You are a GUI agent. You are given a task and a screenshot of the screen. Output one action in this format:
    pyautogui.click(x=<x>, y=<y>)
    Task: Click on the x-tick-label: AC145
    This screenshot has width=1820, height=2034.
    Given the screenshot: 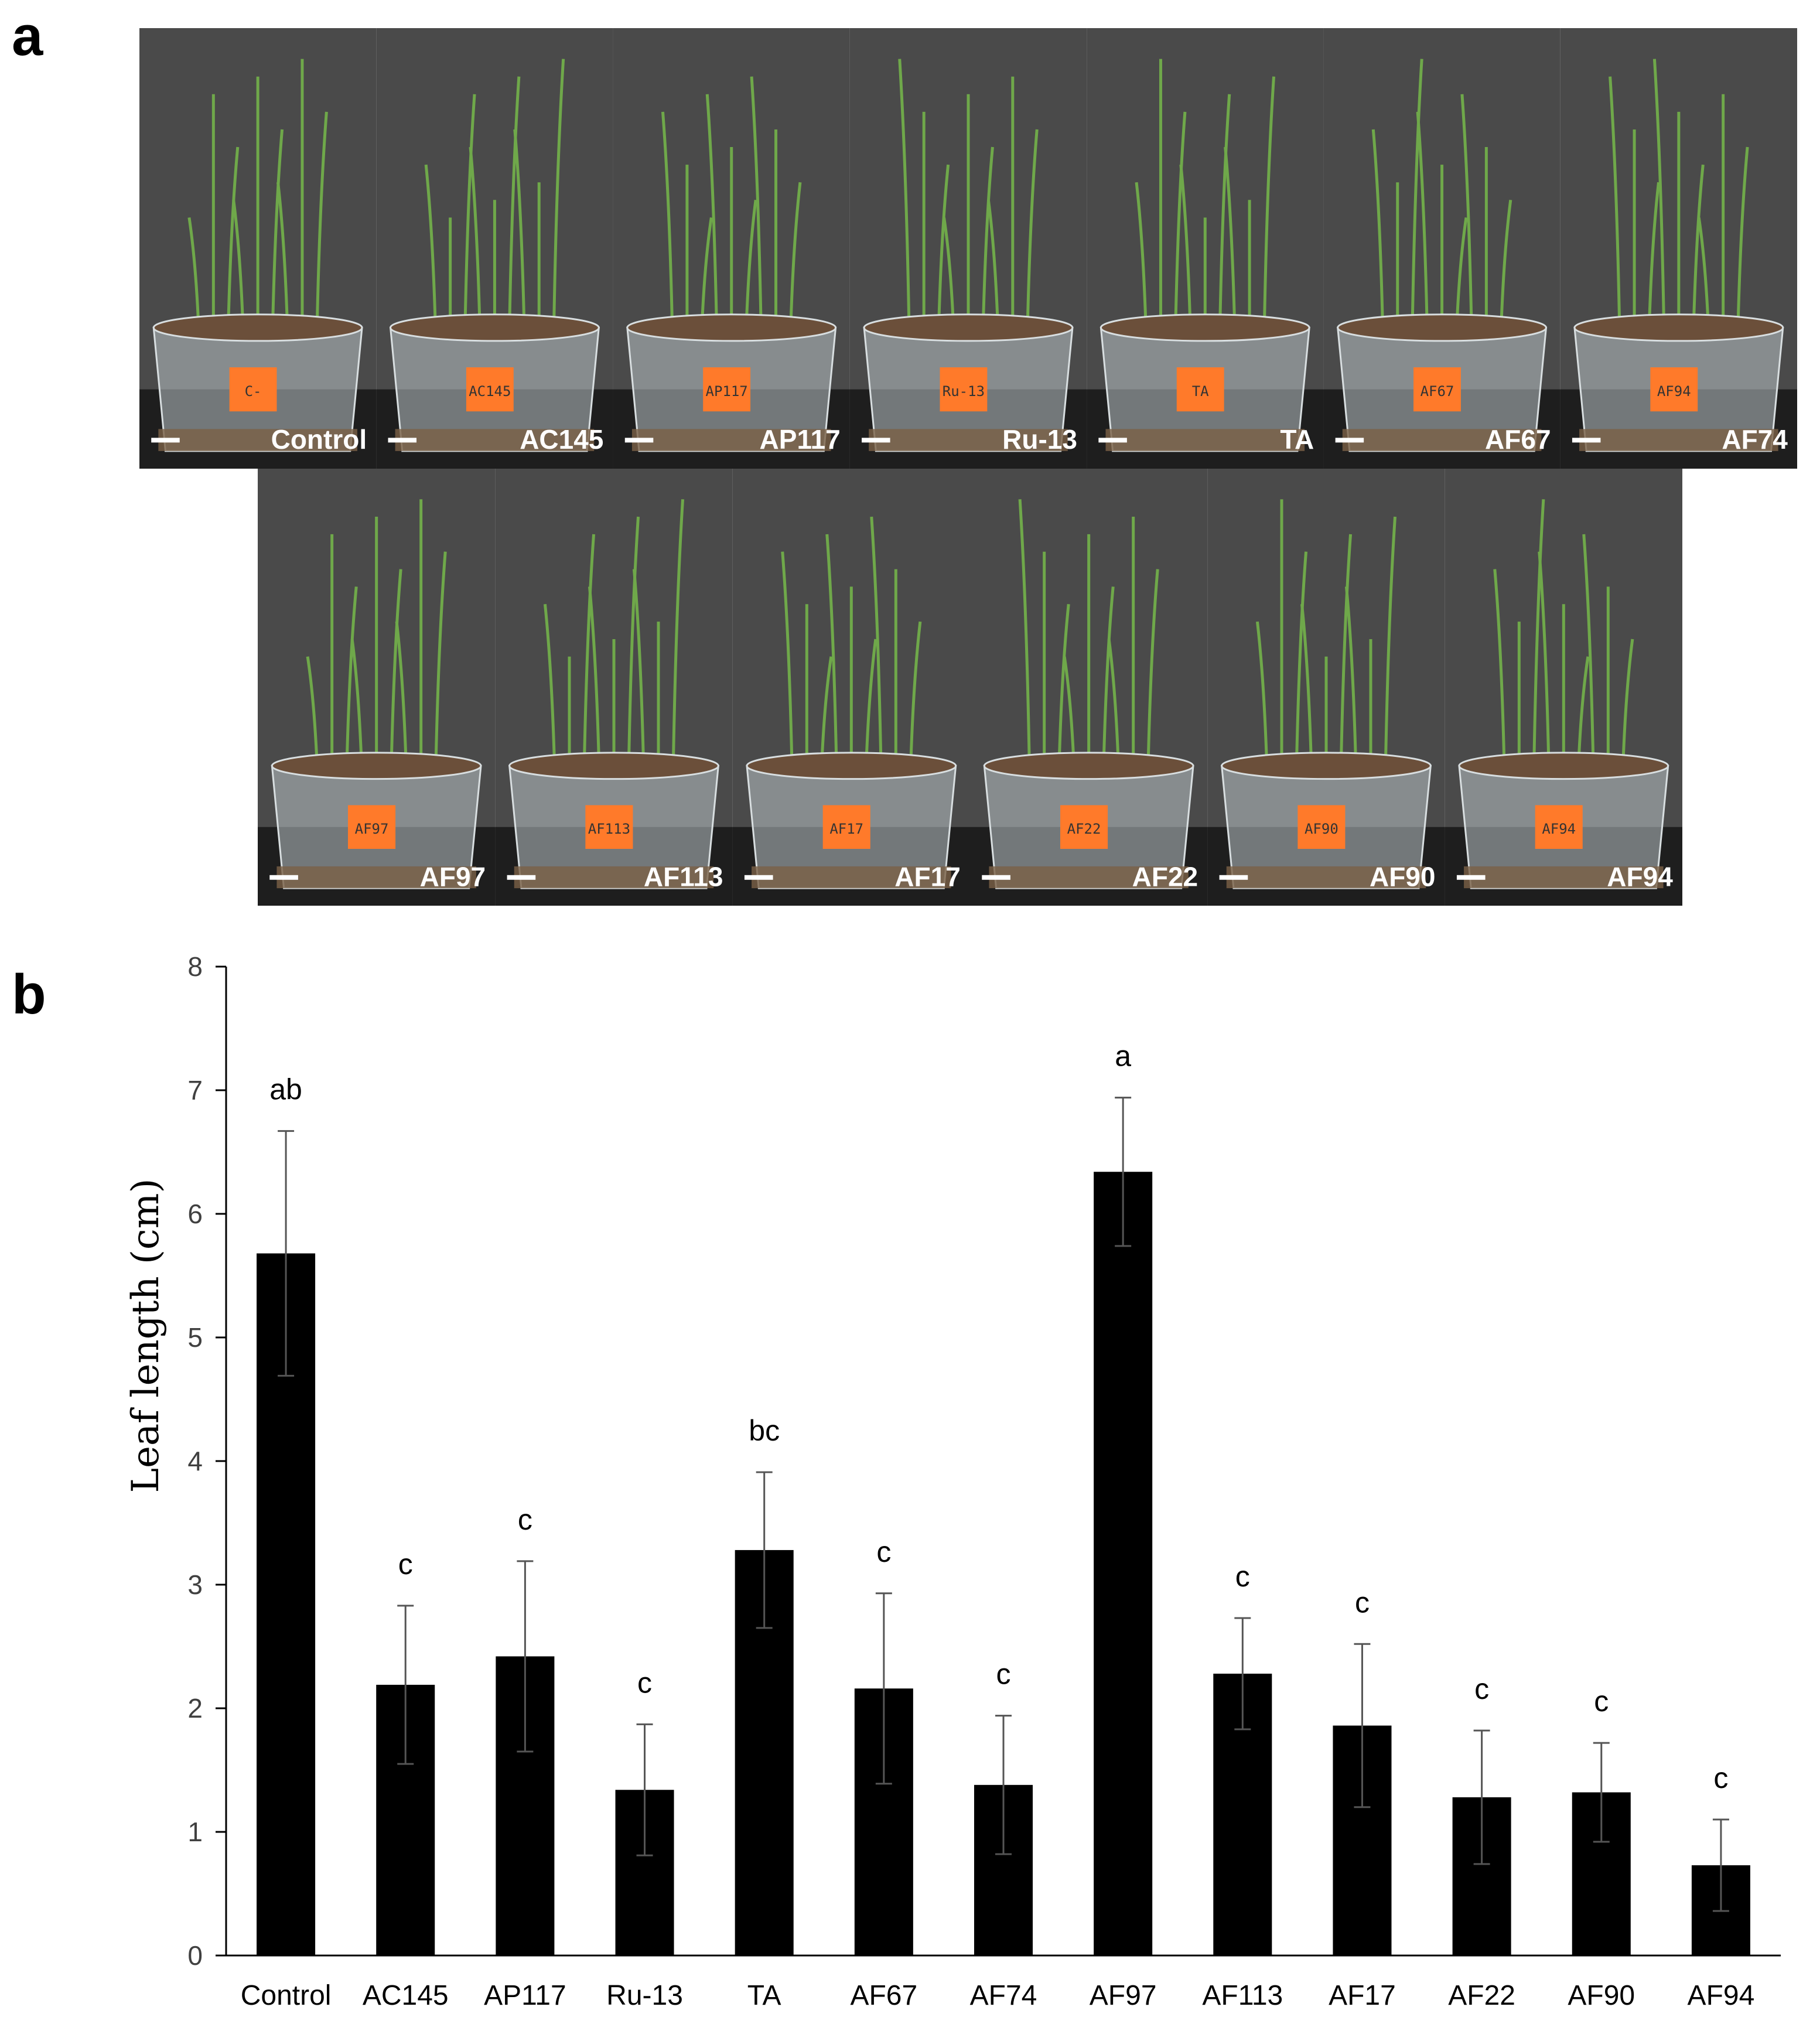 What is the action you would take?
    pyautogui.click(x=406, y=1995)
    